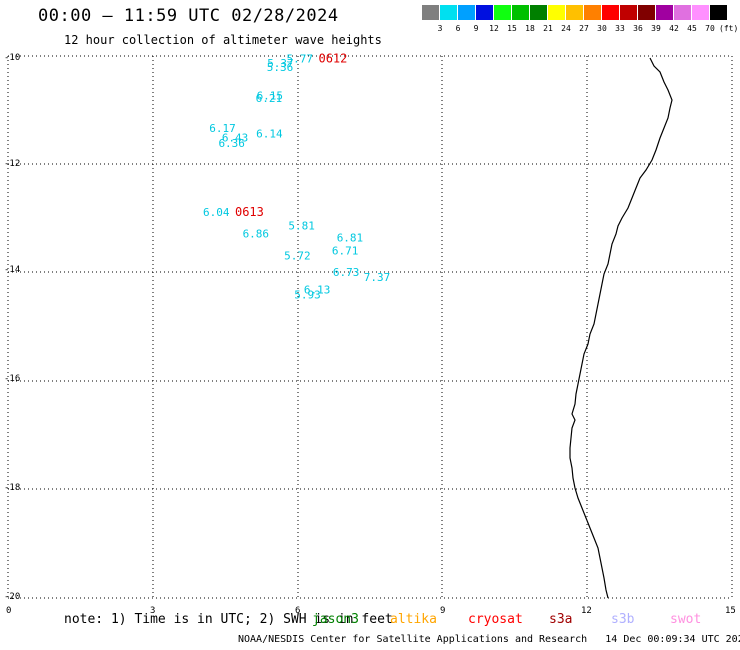  Describe the element at coordinates (297, 611) in the screenshot. I see `x-tick-label: 6` at that location.